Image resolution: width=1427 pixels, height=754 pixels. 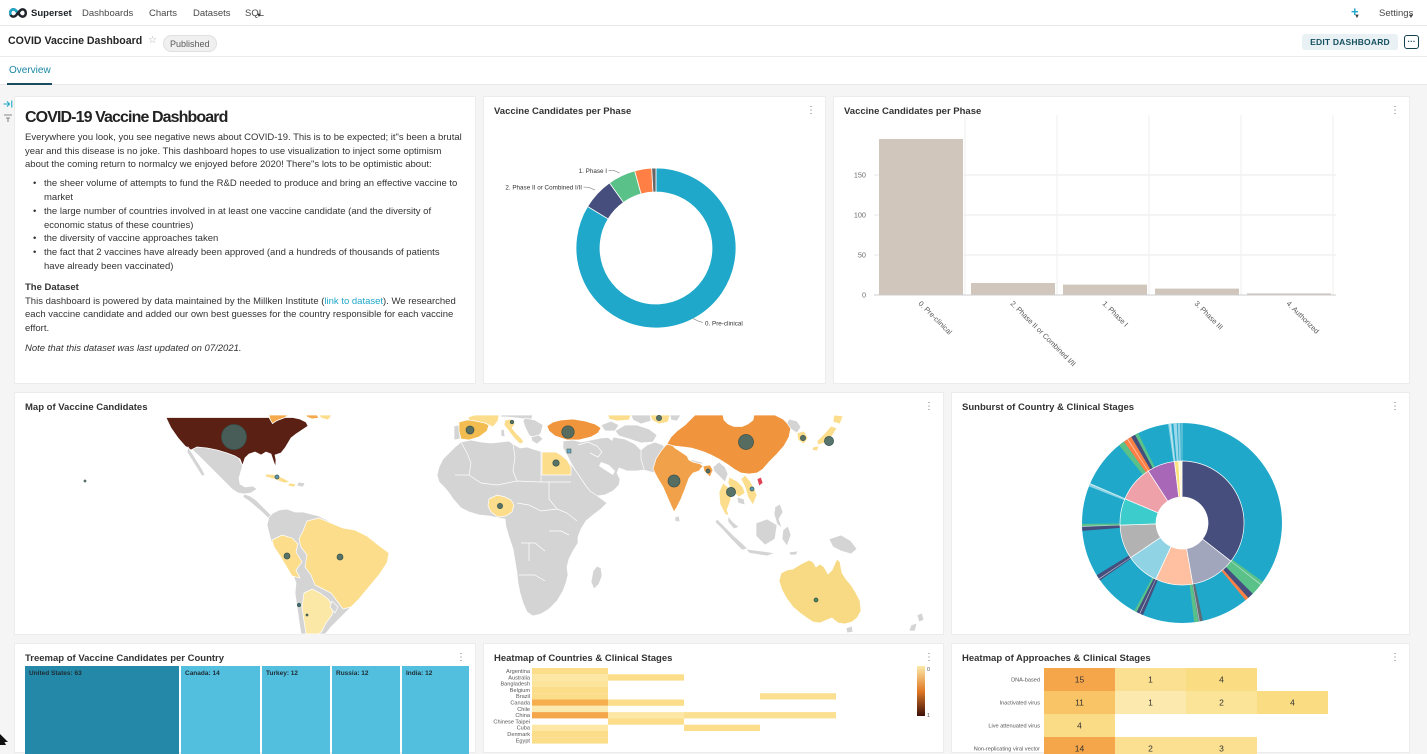 What do you see at coordinates (1014, 727) in the screenshot?
I see `svg-text: Live attenuated virus` at bounding box center [1014, 727].